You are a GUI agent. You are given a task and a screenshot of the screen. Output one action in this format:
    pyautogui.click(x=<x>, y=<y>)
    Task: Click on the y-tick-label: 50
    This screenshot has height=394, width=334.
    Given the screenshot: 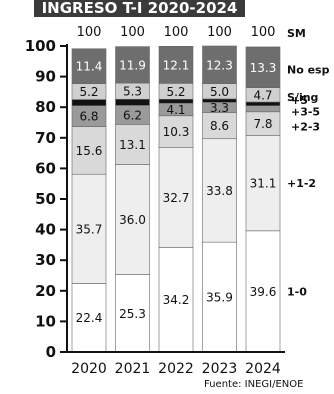 What is the action you would take?
    pyautogui.click(x=45, y=199)
    